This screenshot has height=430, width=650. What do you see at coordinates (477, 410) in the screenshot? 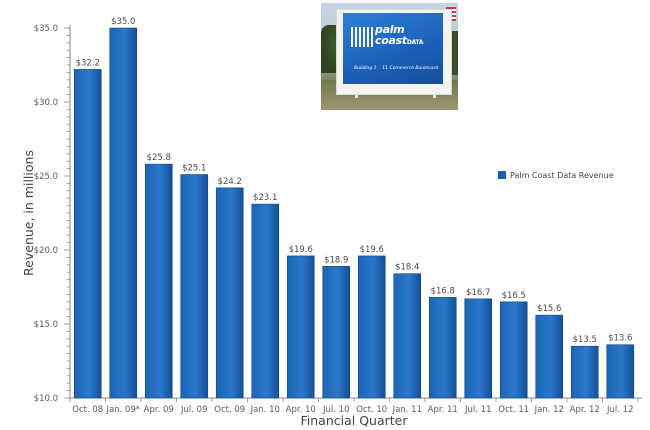
I see `x-tick-label: Jul. 11` at bounding box center [477, 410].